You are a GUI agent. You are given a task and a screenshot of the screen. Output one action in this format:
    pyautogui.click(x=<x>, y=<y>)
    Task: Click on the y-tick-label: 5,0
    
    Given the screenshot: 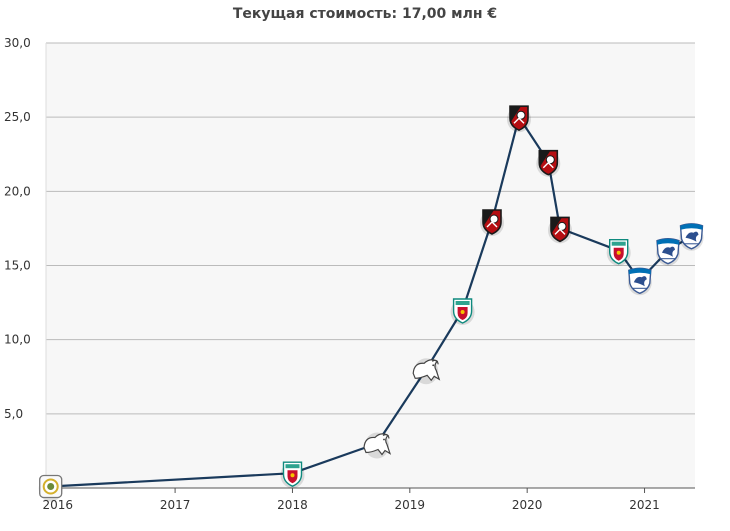 What is the action you would take?
    pyautogui.click(x=13, y=414)
    